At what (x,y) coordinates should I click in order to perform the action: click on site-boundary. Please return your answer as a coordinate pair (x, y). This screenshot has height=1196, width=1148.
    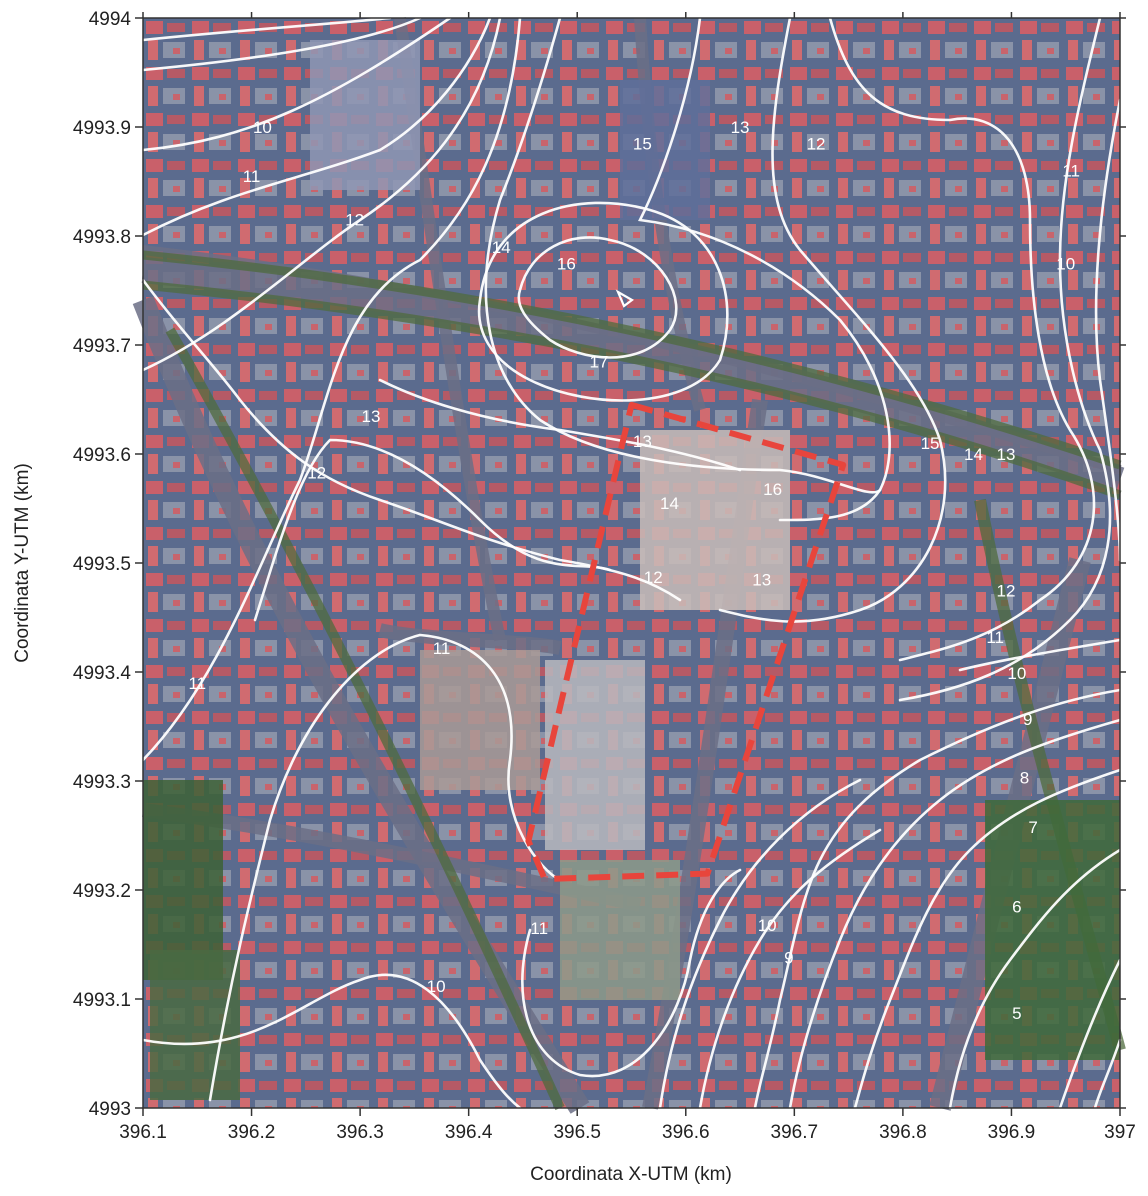
    Looking at the image, I should click on (686, 642).